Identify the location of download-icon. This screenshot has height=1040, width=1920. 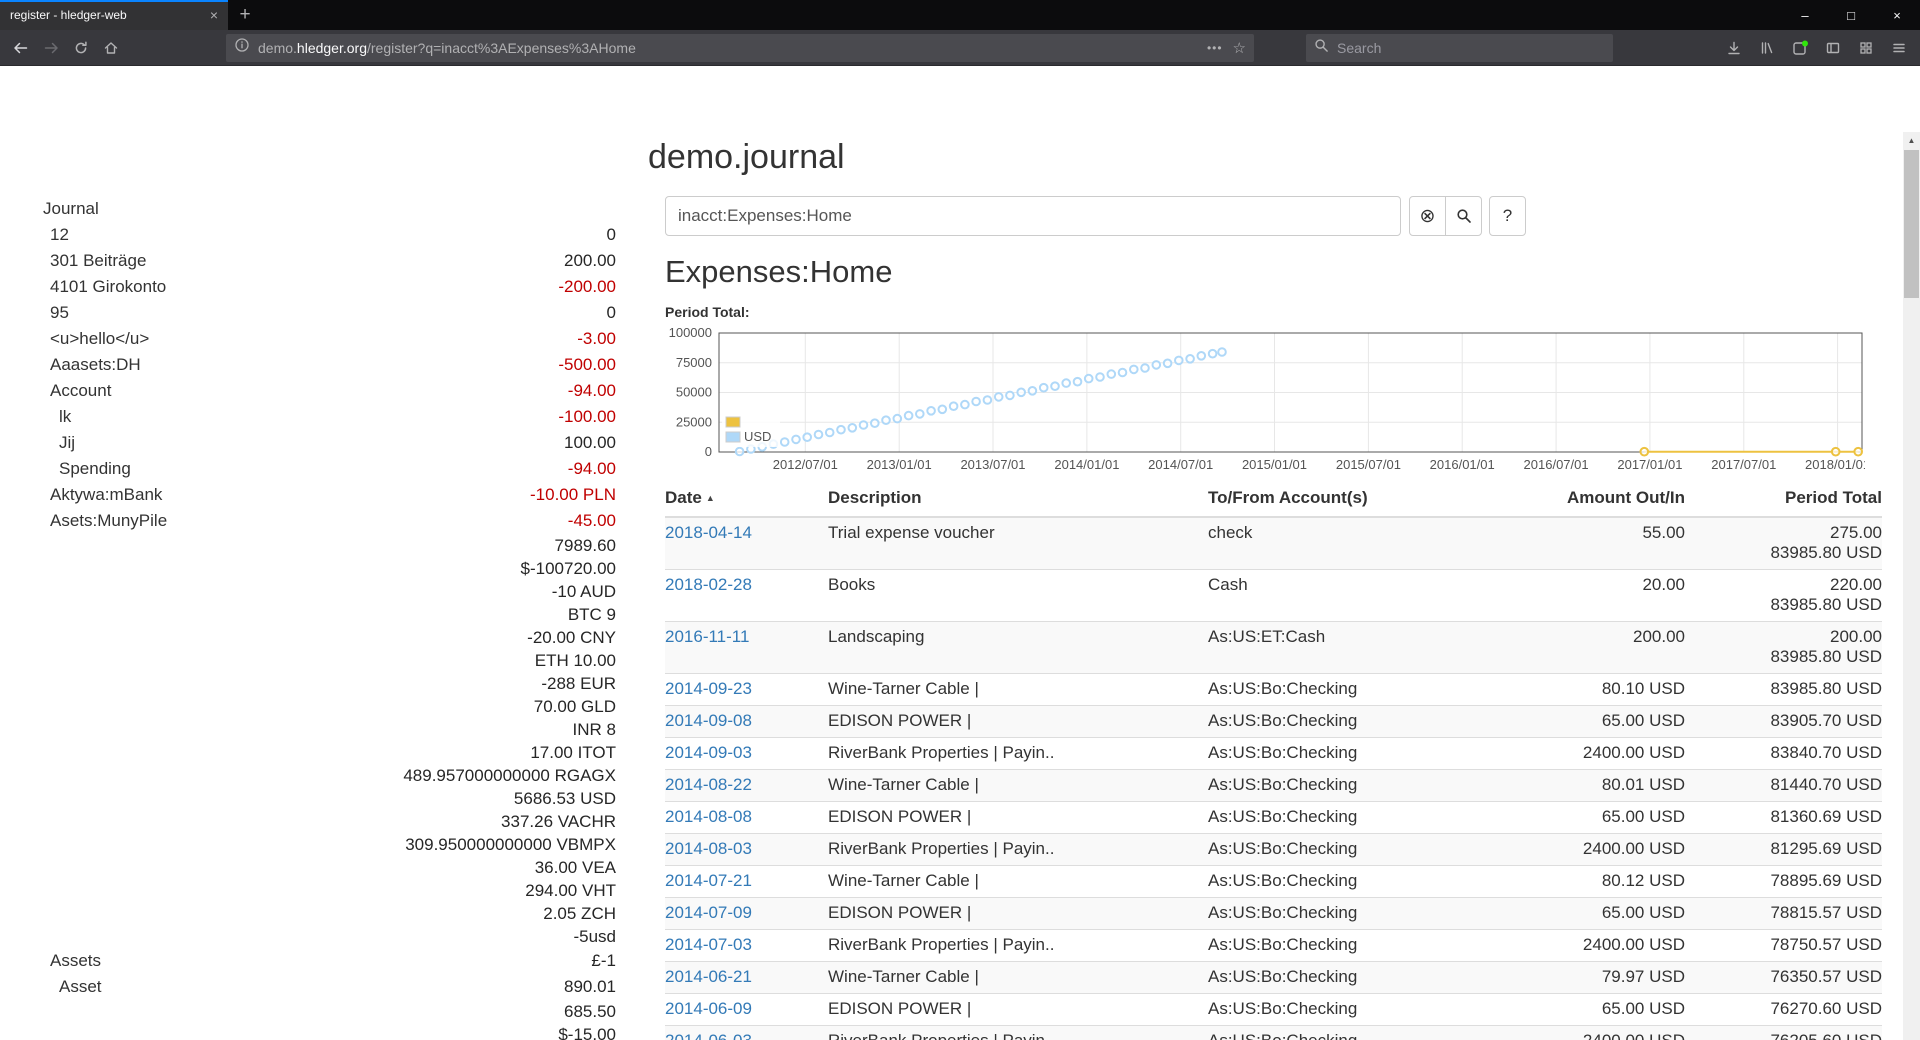
(1734, 48).